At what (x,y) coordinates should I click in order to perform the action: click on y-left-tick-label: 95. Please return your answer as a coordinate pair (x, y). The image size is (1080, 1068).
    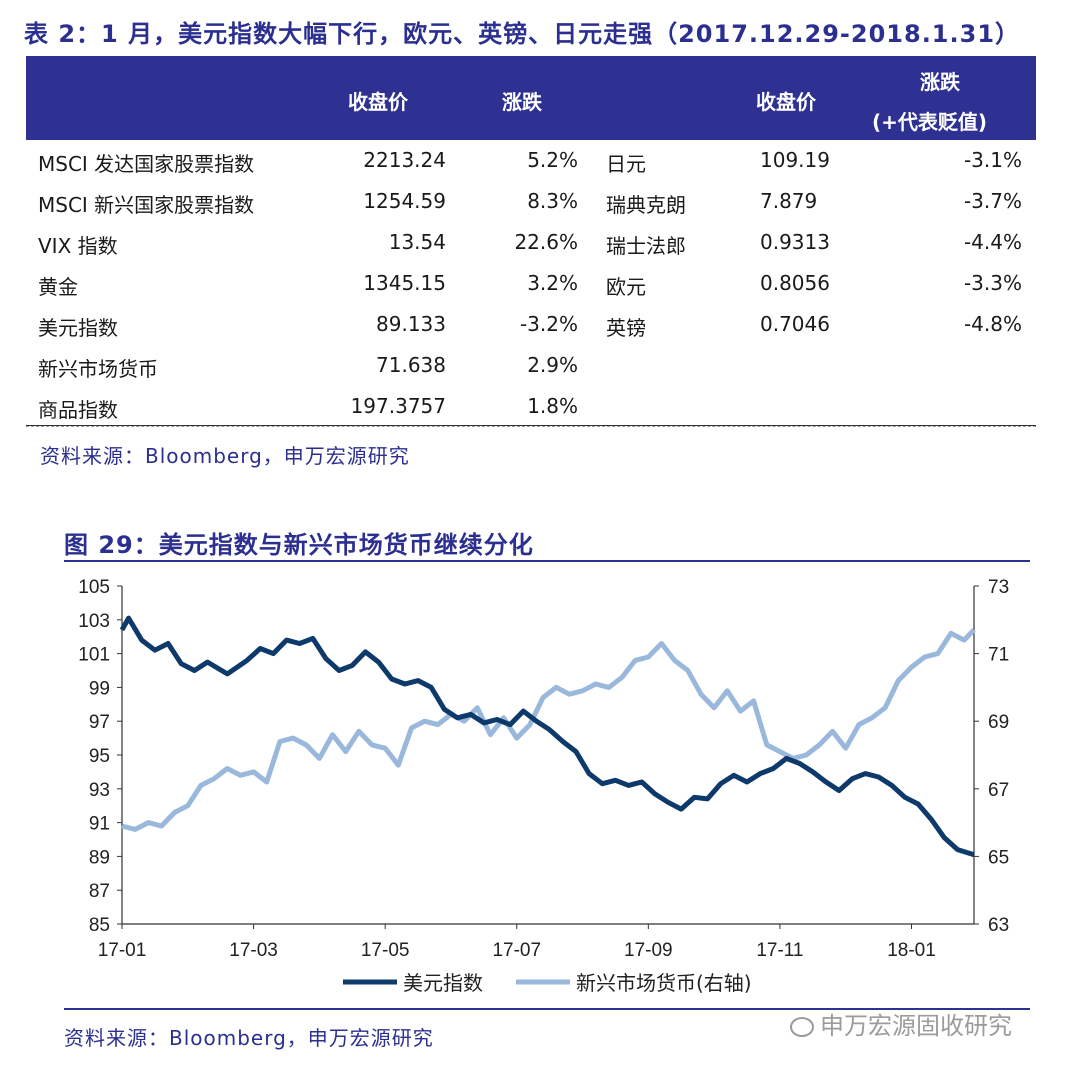
    Looking at the image, I should click on (99, 756).